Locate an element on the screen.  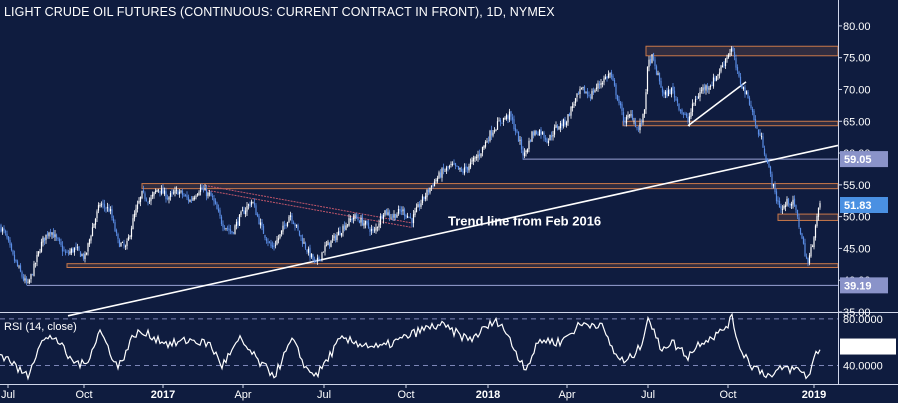
last-price-text: 51.83 is located at coordinates (858, 206).